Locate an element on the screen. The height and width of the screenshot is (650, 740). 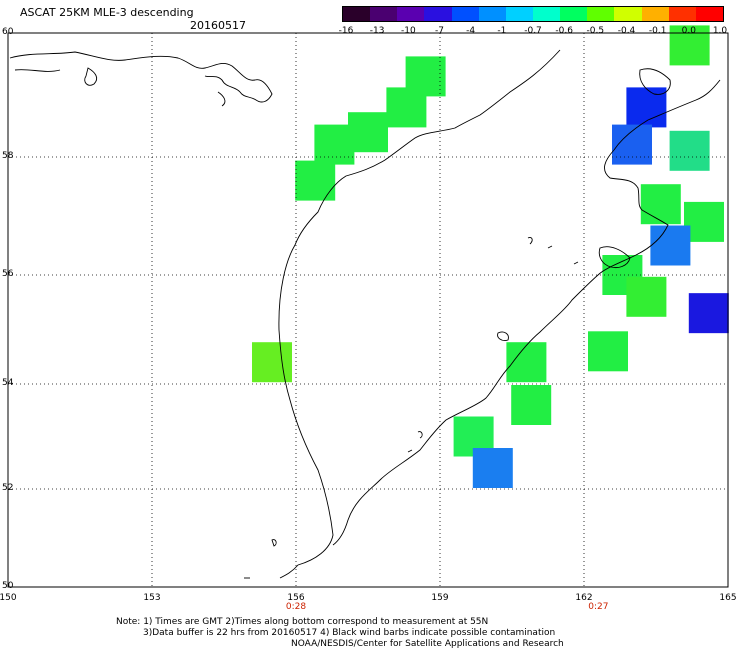
longitude-label: 159 is located at coordinates (440, 598).